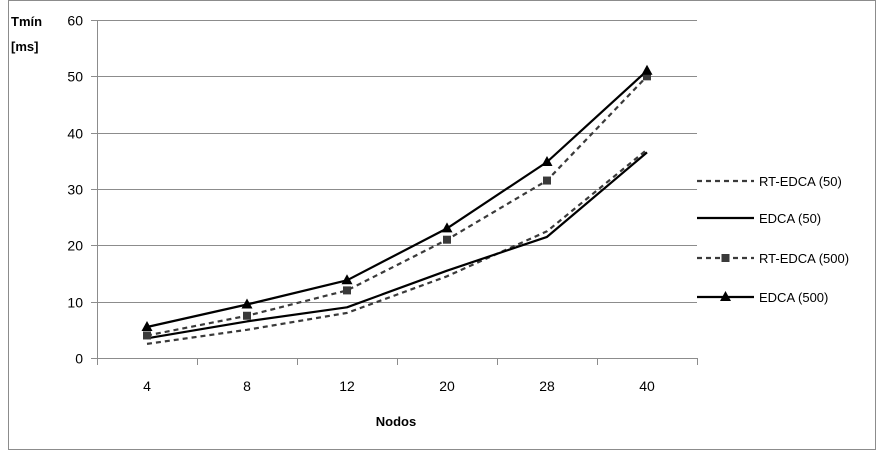 The height and width of the screenshot is (450, 876). What do you see at coordinates (447, 386) in the screenshot?
I see `x-tick-label: 20` at bounding box center [447, 386].